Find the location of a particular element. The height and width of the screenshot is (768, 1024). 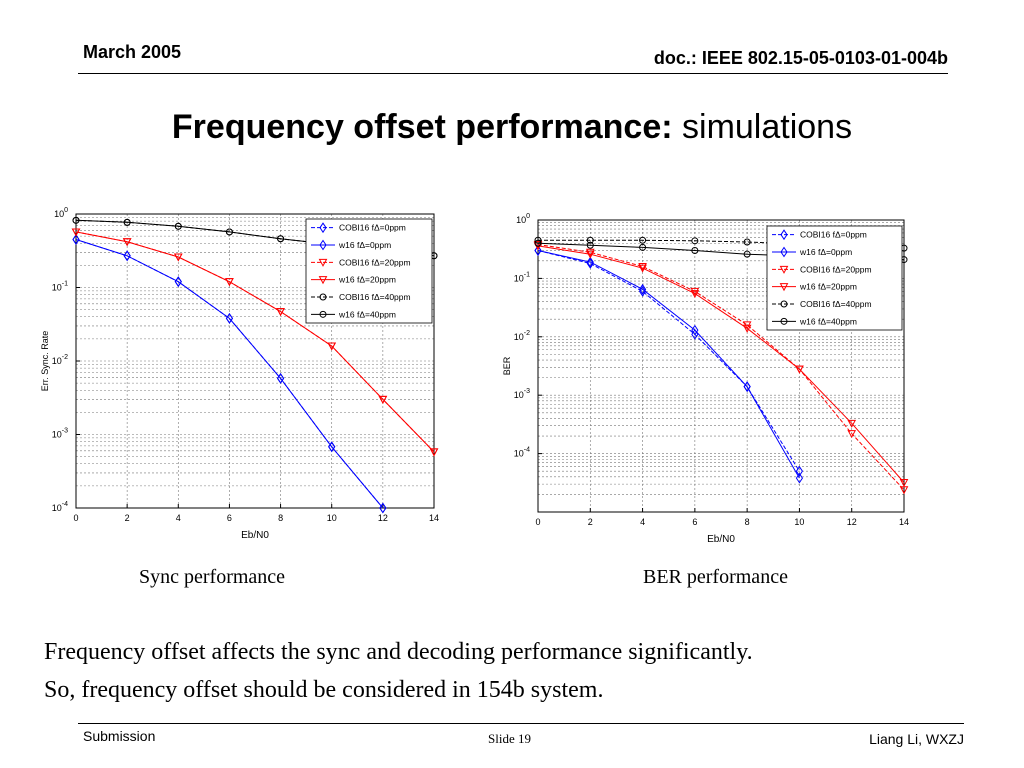

legend-box is located at coordinates (369, 271).